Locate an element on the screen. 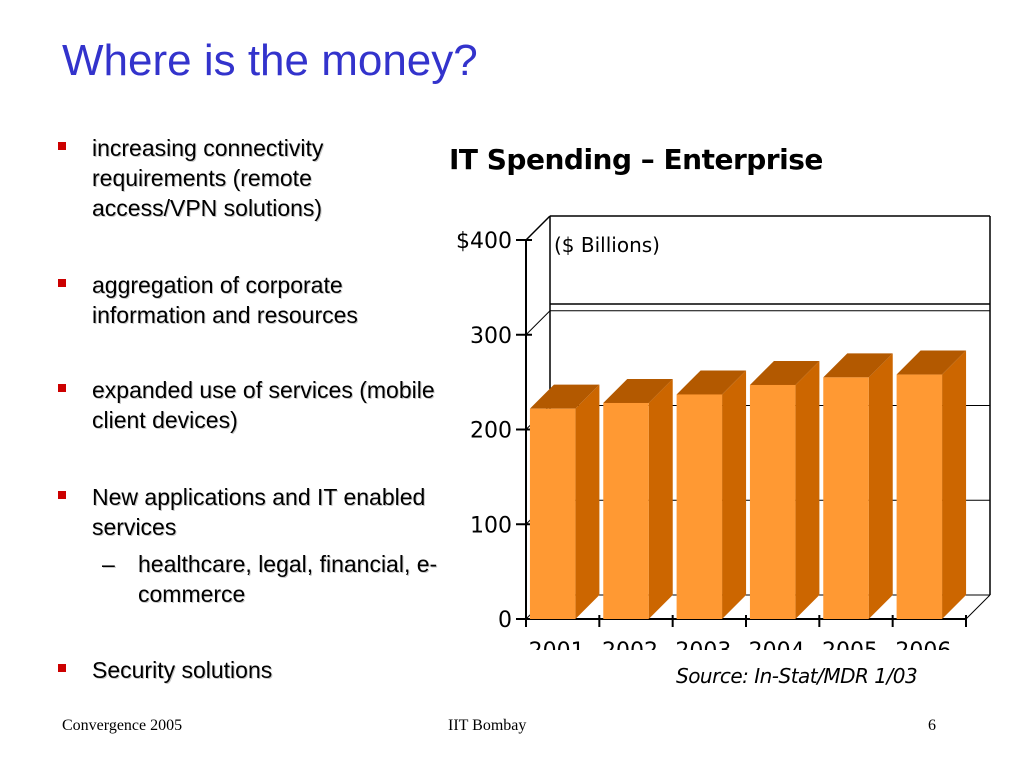 This screenshot has width=1024, height=768. bar-2004 is located at coordinates (784, 489).